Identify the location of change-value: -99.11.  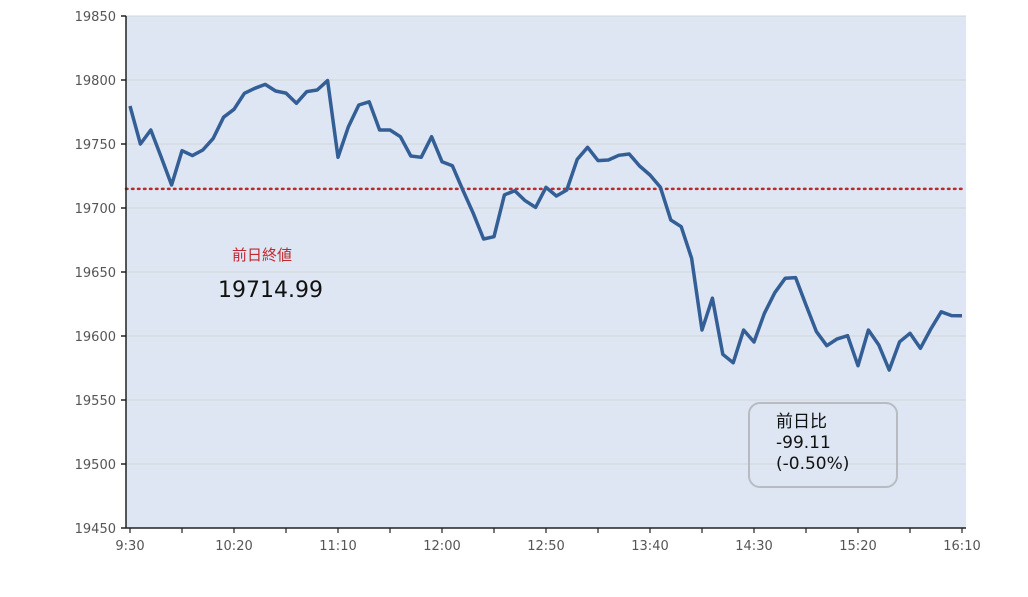
(803, 443).